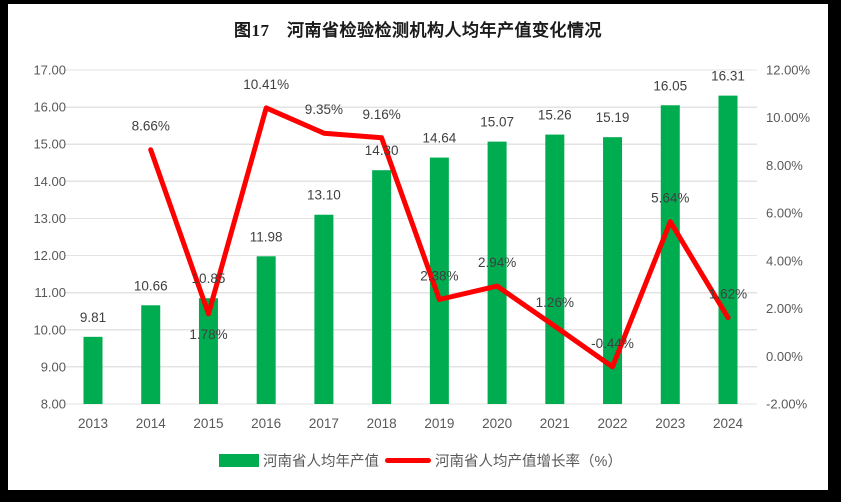  I want to click on x-axis-label: 2014, so click(151, 423).